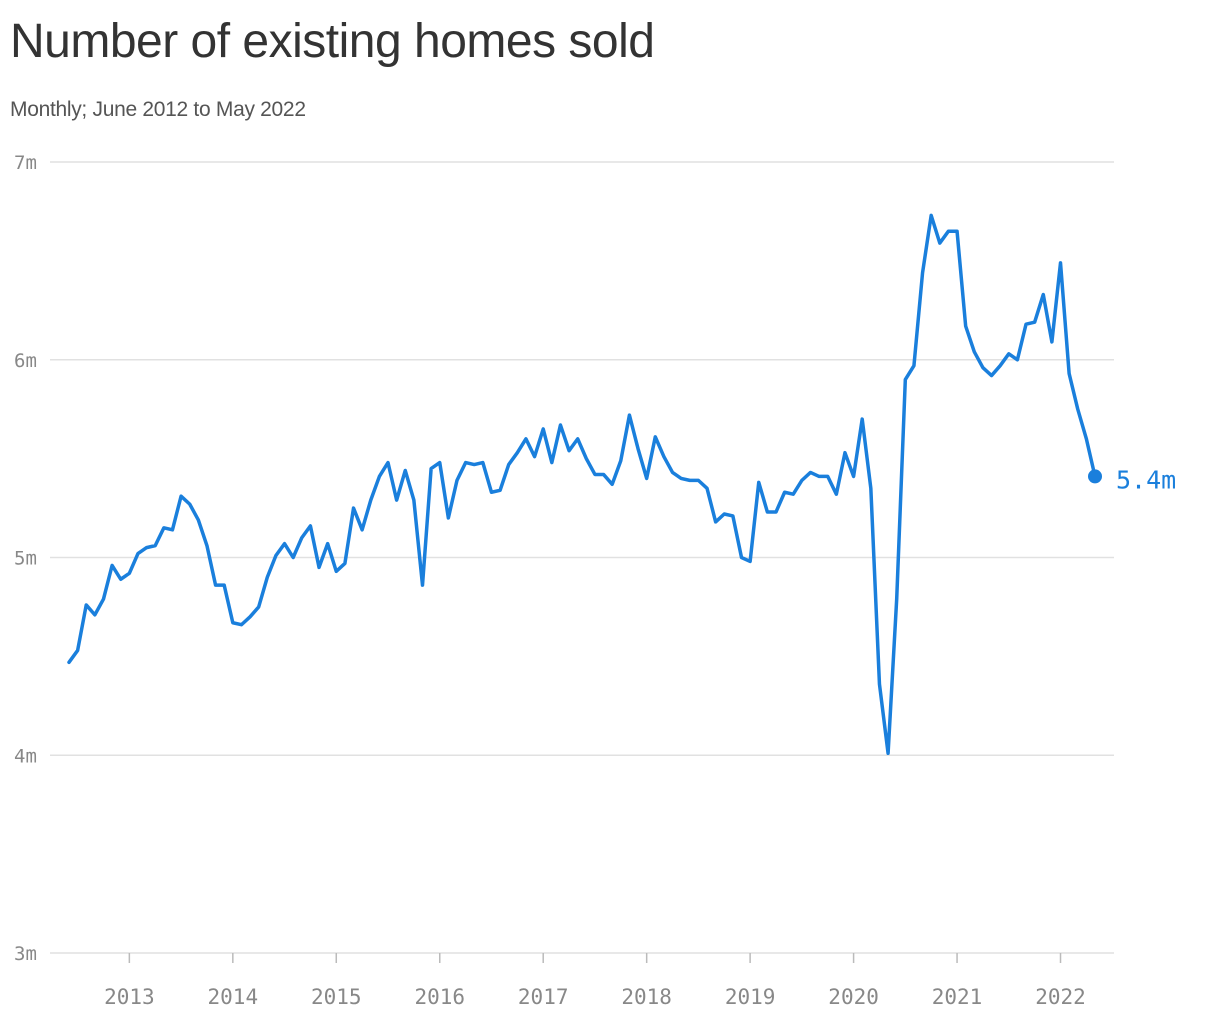  I want to click on x-tick-label: 2015, so click(336, 997).